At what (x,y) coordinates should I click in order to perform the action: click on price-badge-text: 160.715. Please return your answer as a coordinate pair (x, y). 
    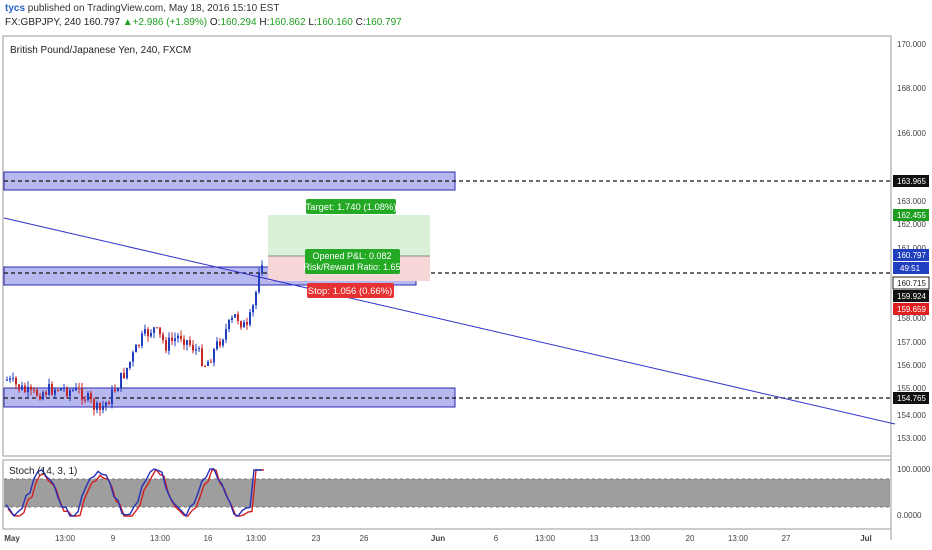
    Looking at the image, I should click on (911, 283).